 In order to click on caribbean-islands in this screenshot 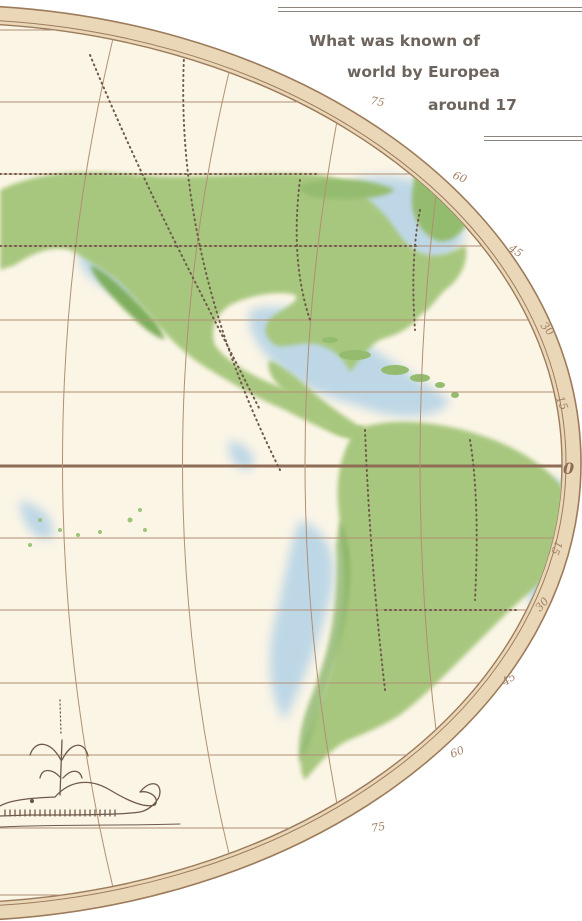, I will do `click(390, 367)`.